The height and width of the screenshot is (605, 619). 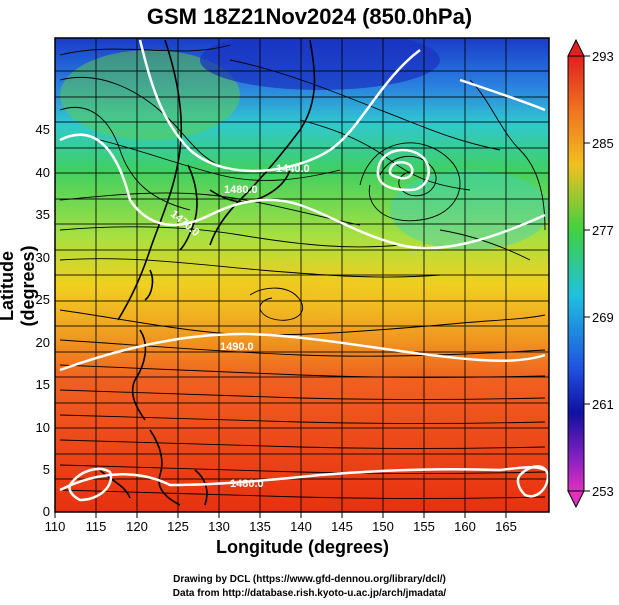 What do you see at coordinates (43, 214) in the screenshot?
I see `y-tick-35: 35` at bounding box center [43, 214].